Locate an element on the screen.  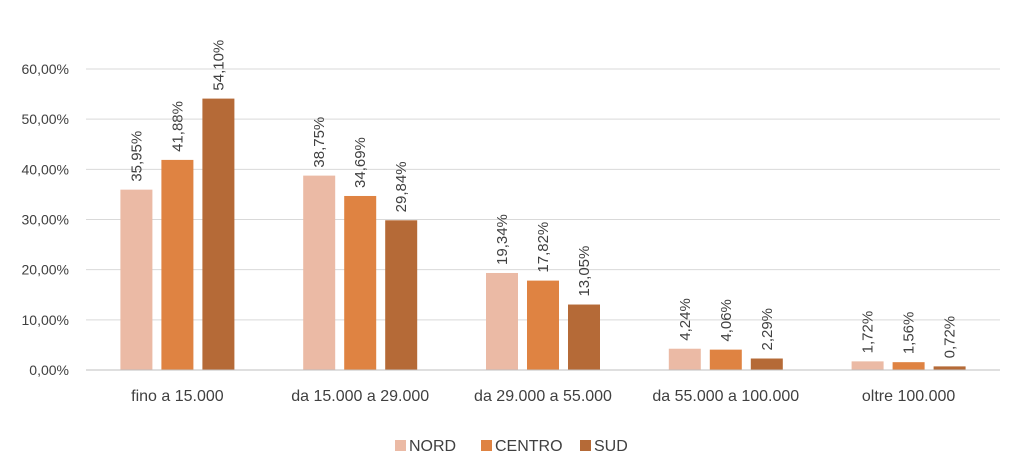
data-label: 13,05% is located at coordinates (584, 271).